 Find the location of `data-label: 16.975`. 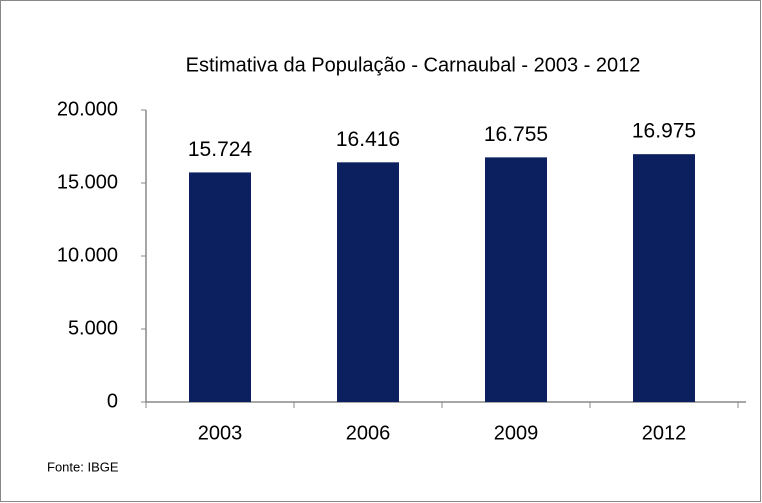

data-label: 16.975 is located at coordinates (664, 131).